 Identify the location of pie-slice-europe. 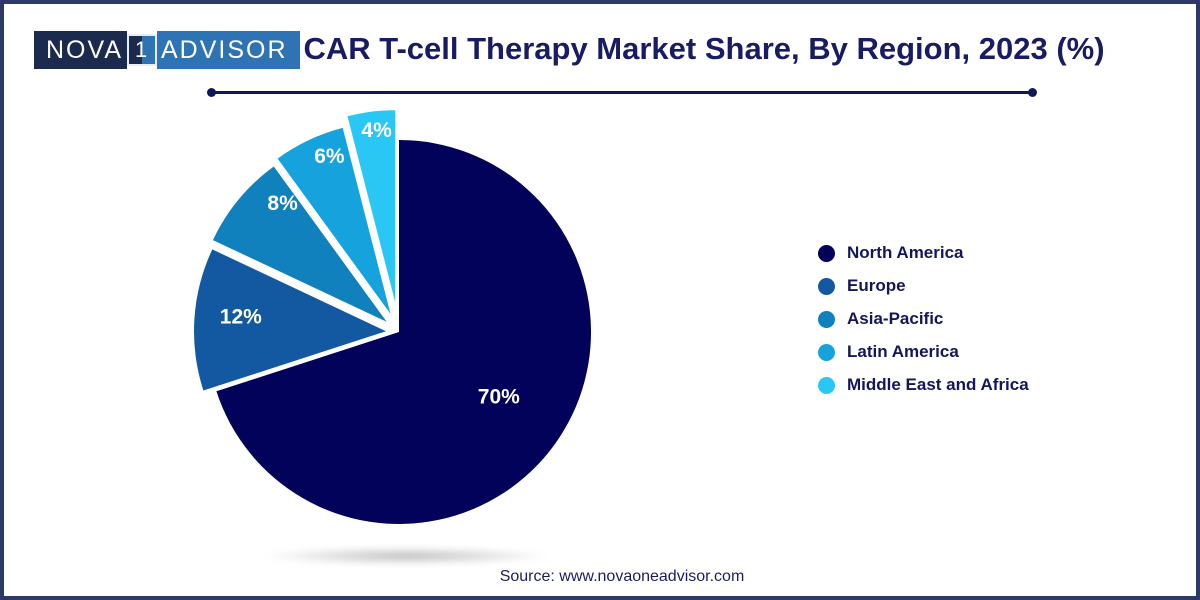
(290, 320).